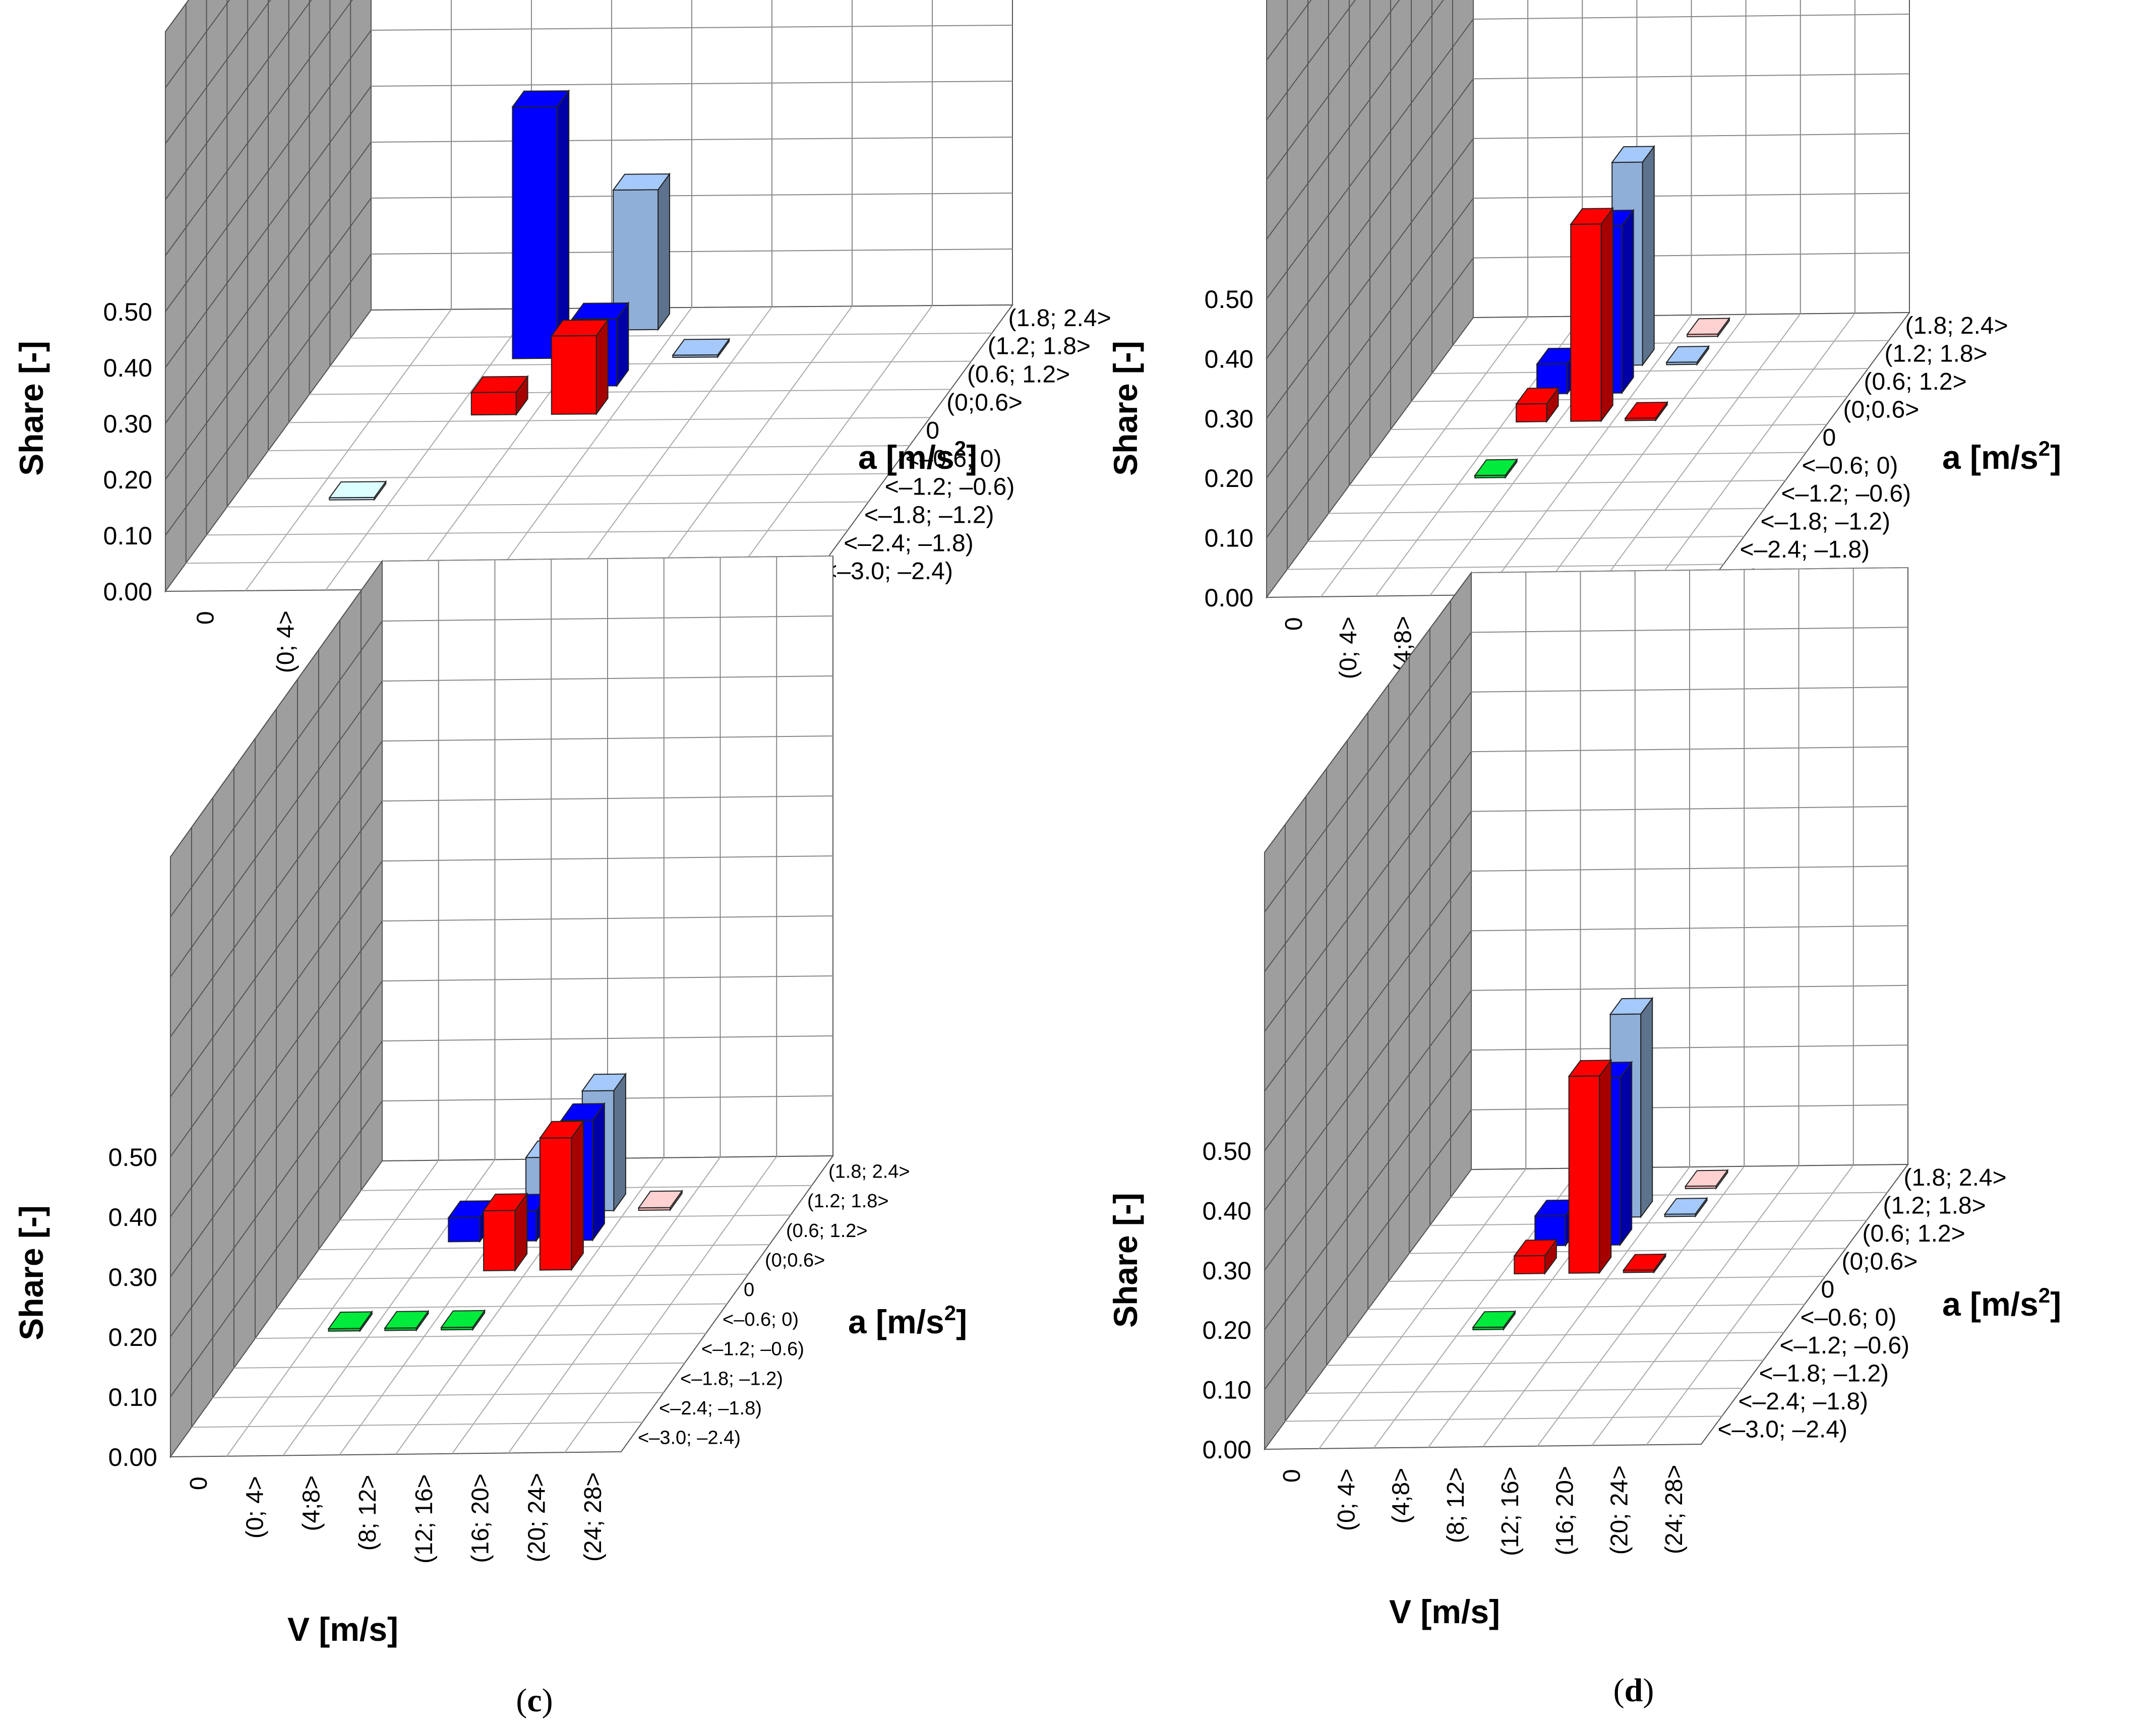  What do you see at coordinates (1401, 1496) in the screenshot?
I see `x-tick-label: (4;8>` at bounding box center [1401, 1496].